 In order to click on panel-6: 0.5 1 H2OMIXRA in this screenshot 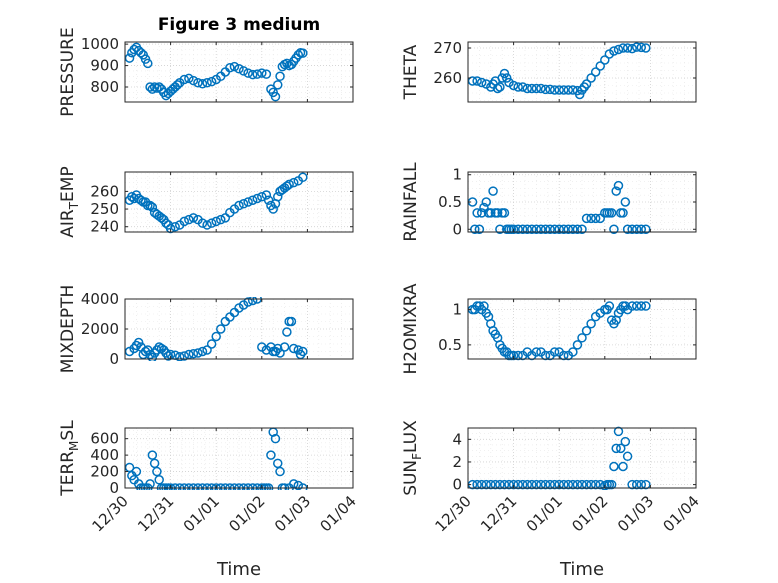, I will do `click(549, 329)`.